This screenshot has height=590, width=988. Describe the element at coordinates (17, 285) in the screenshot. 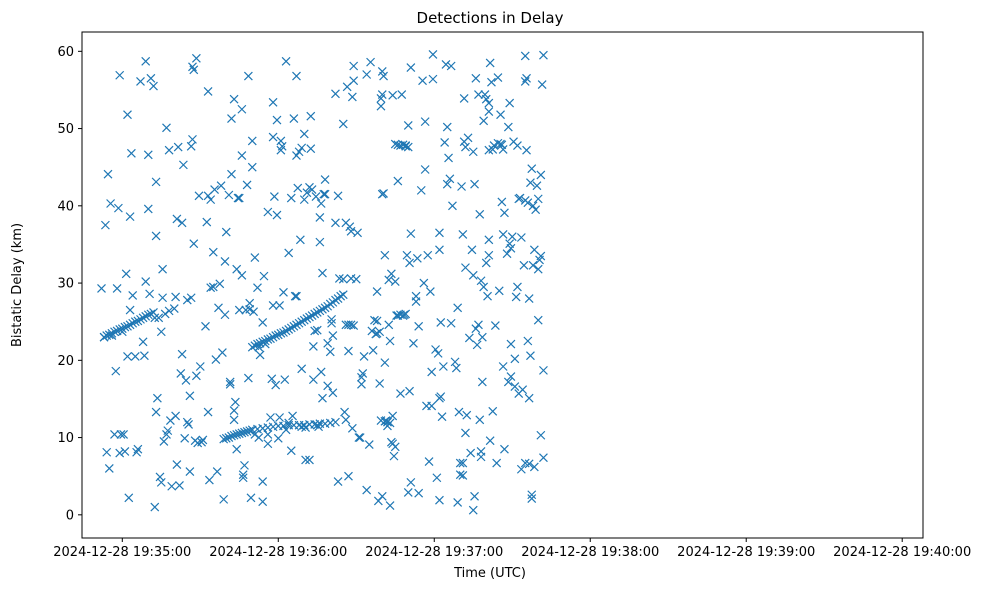

I see `y-axis-label: Bistatic Delay (km)` at that location.